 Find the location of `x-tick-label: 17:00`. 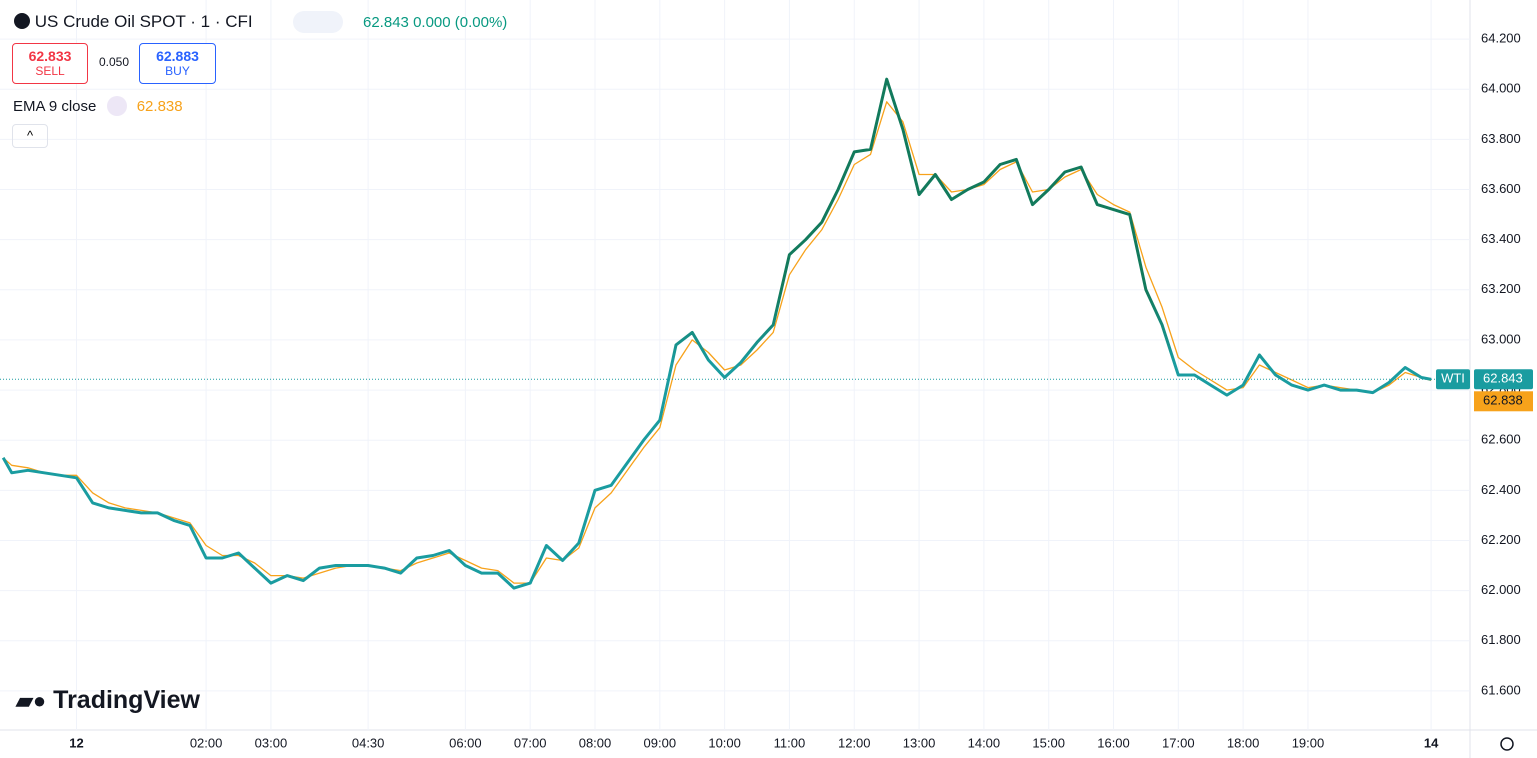

x-tick-label: 17:00 is located at coordinates (1178, 742).